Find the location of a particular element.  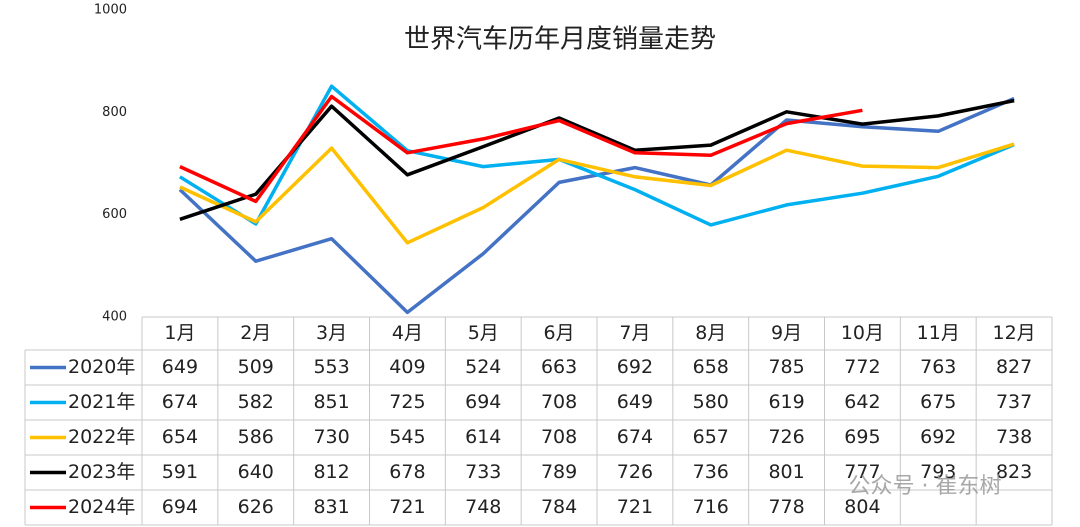

x-tick-label: 4月 is located at coordinates (407, 333).